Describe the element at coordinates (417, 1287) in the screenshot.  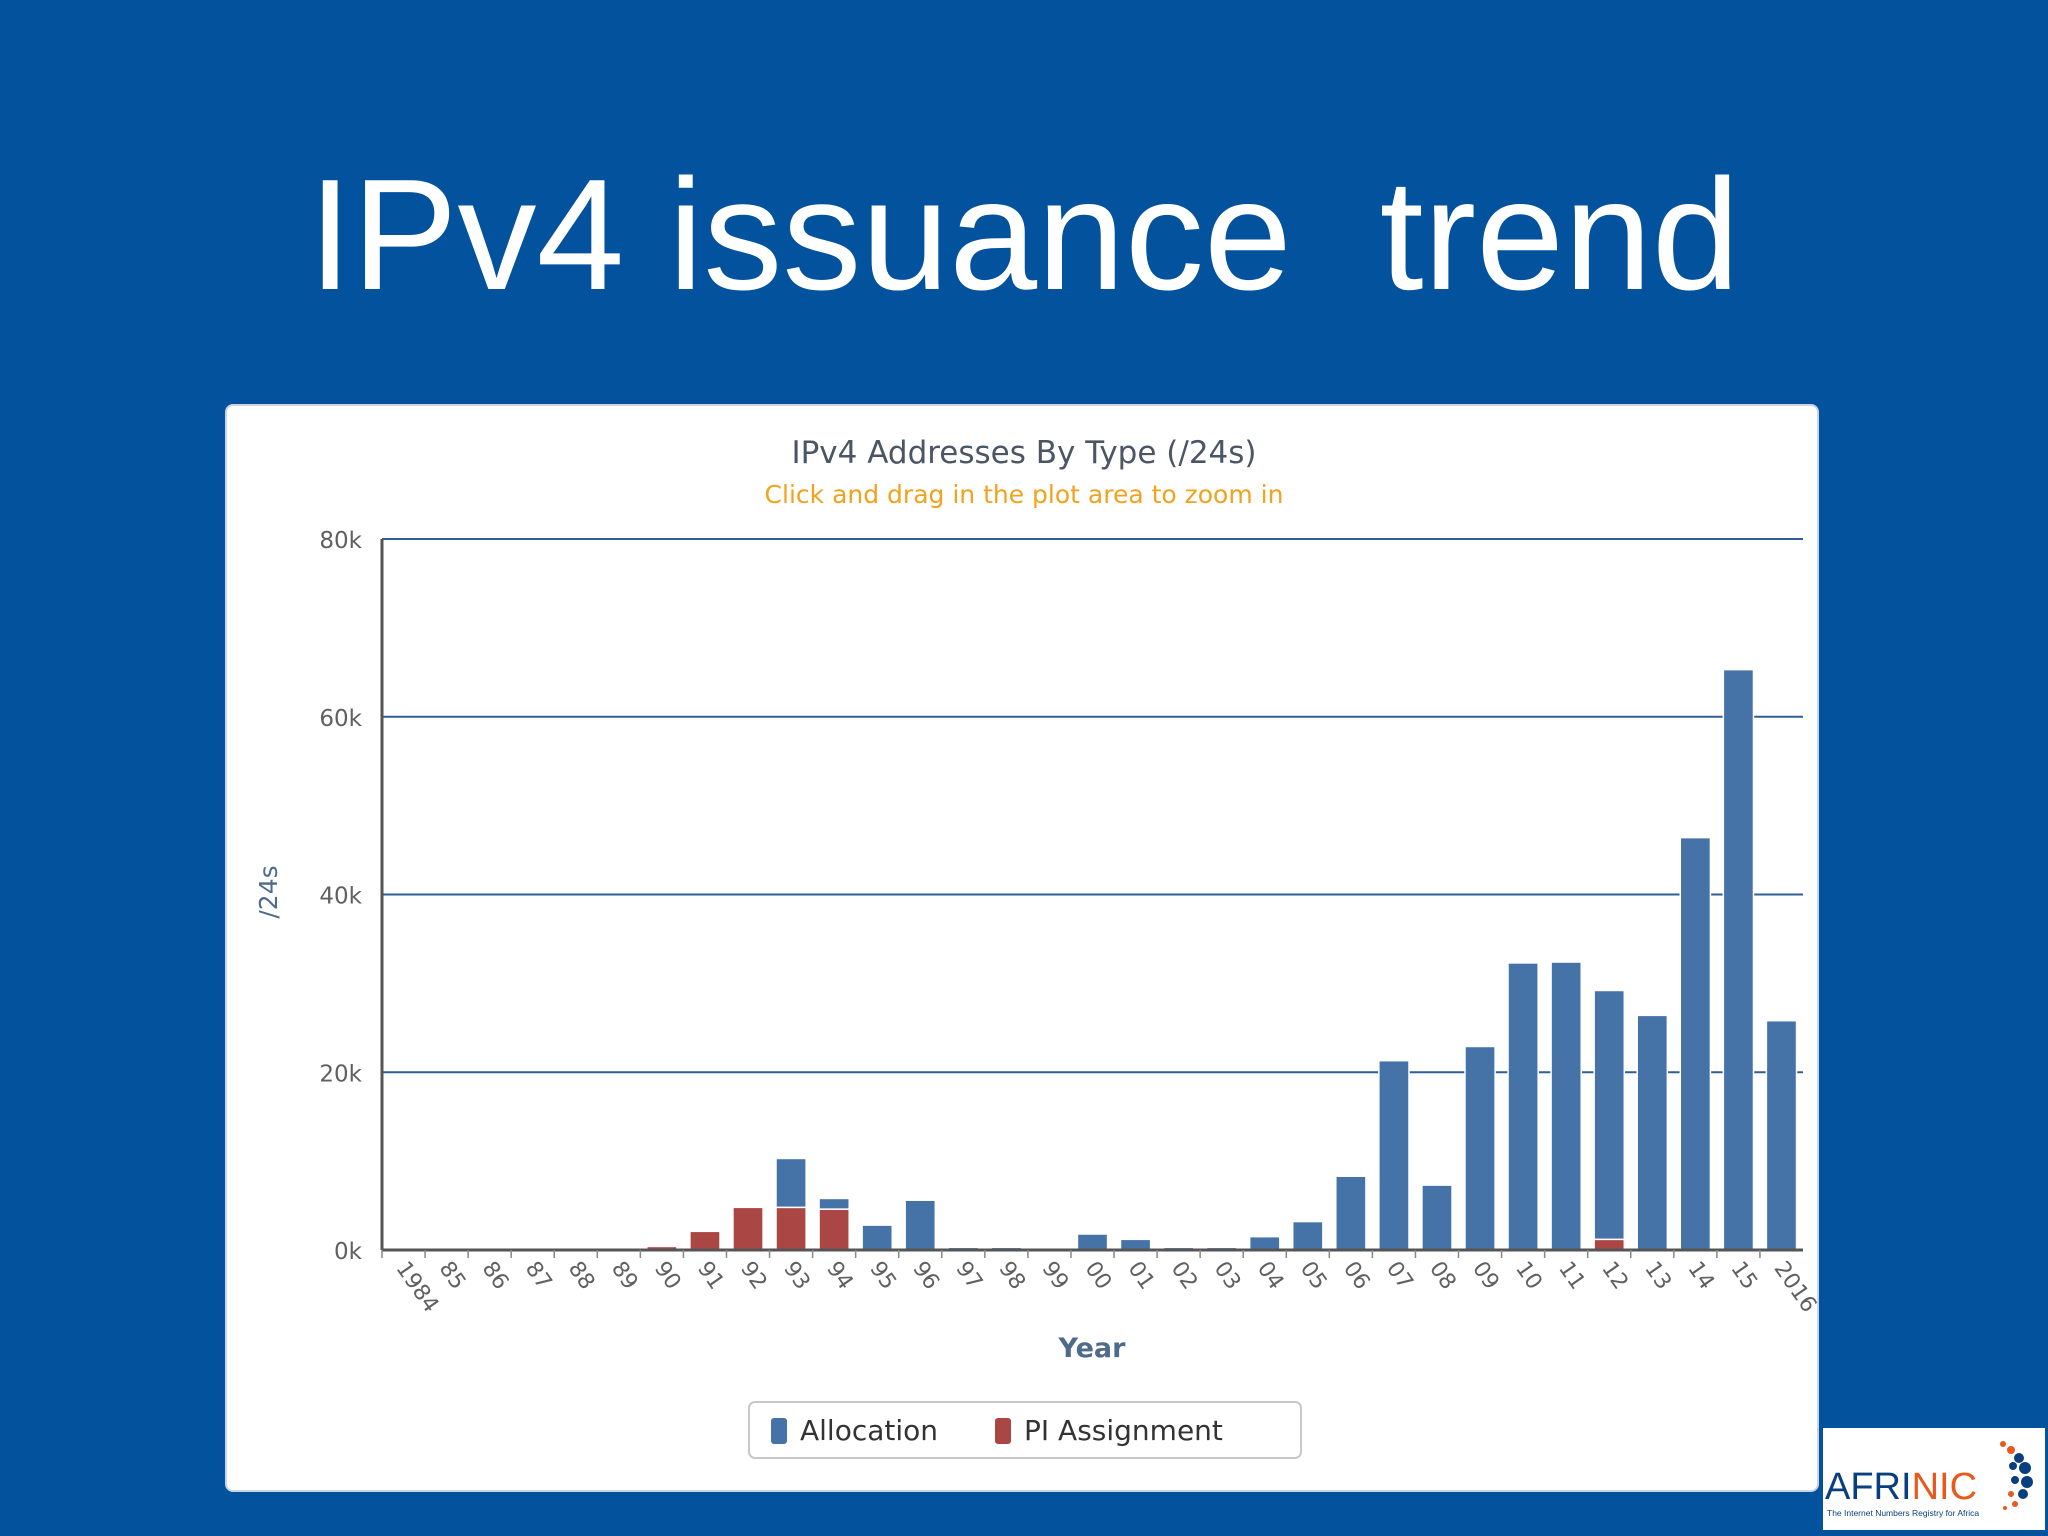
I see `x-tick-label: 1984` at that location.